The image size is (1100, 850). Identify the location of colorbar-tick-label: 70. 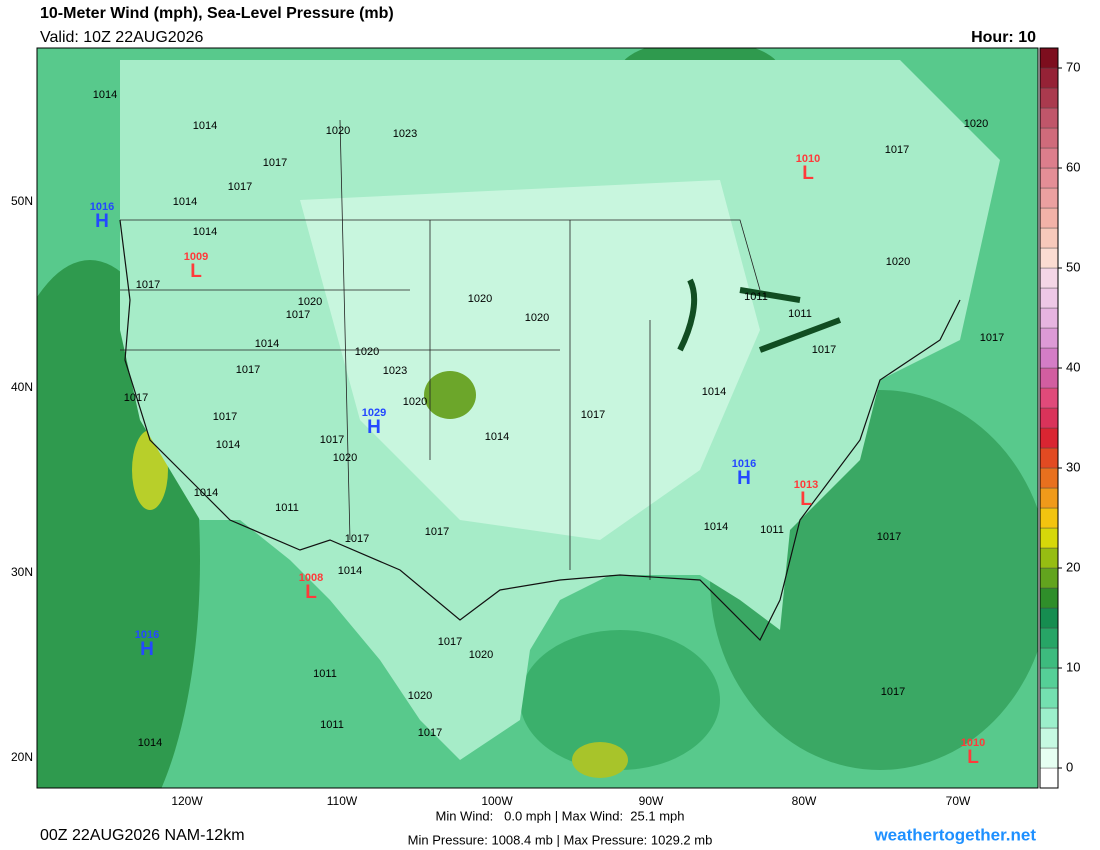
(1073, 66).